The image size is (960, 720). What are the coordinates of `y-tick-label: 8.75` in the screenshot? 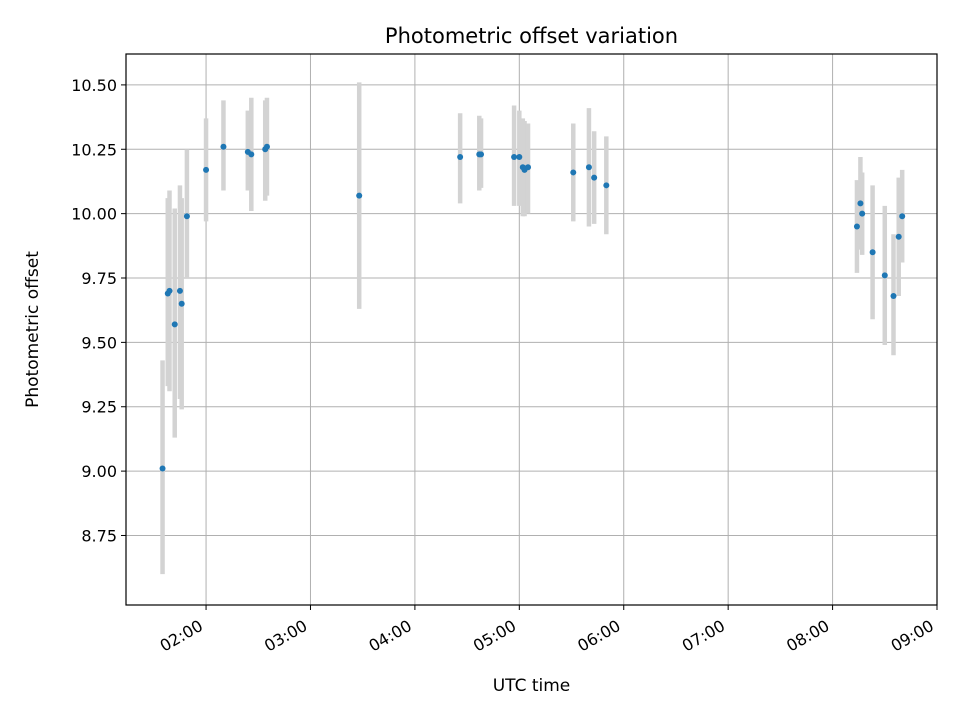 It's located at (99, 535).